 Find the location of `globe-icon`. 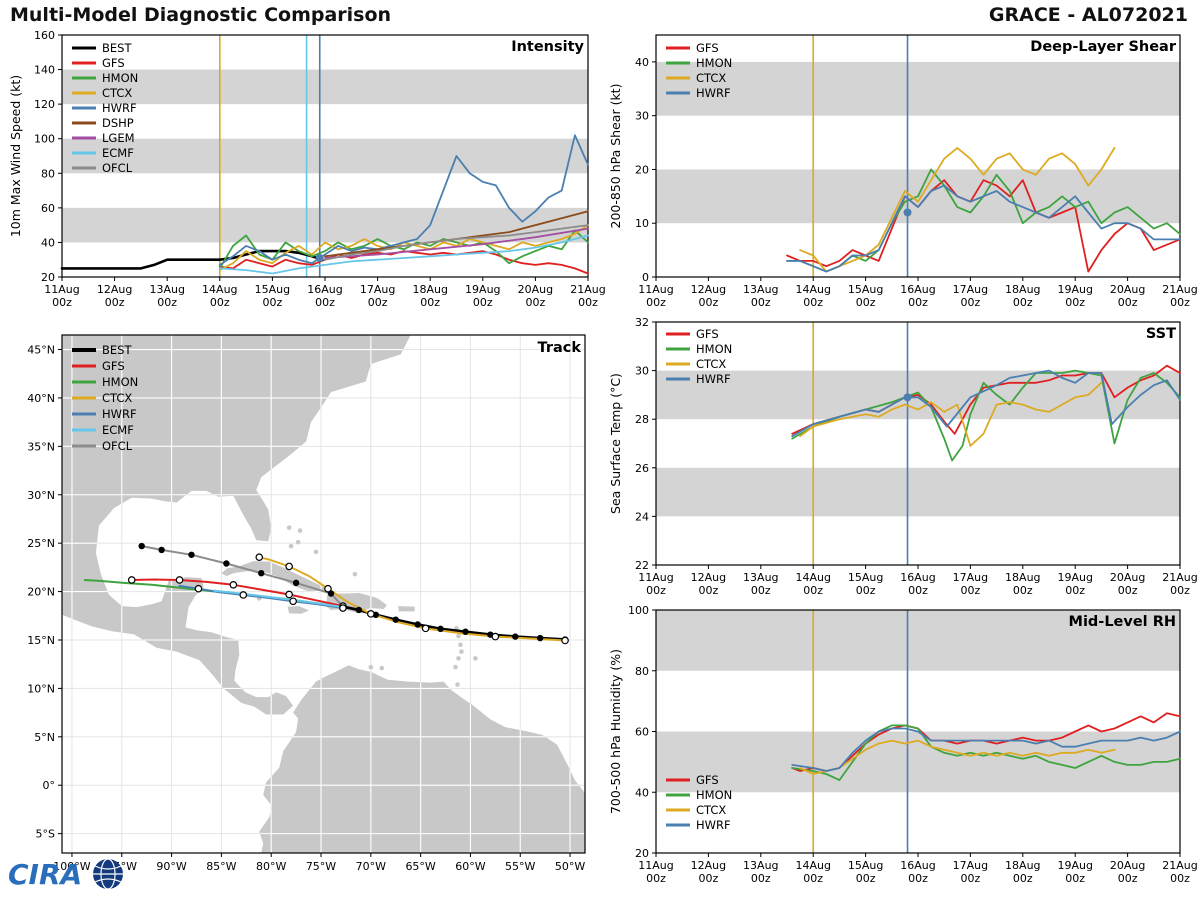

globe-icon is located at coordinates (108, 874).